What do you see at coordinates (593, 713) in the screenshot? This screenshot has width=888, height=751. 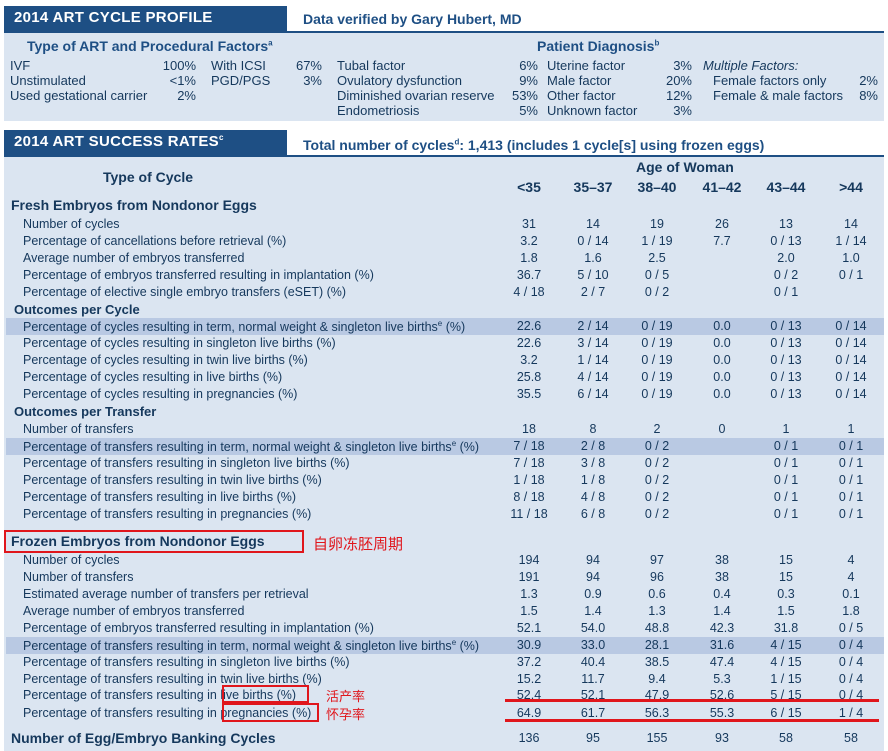 I see `row-value: 61.7` at bounding box center [593, 713].